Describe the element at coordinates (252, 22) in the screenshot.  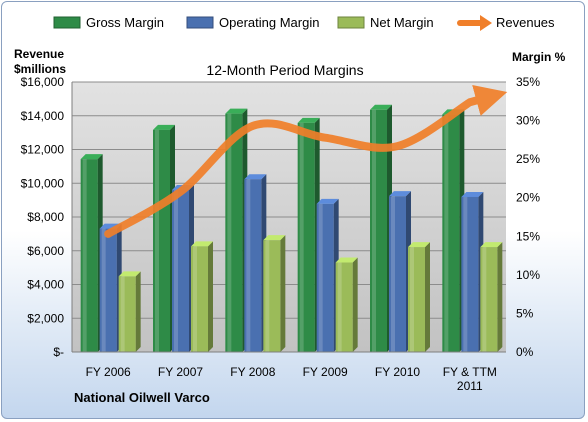
I see `legend-item-operating-margin: Operating Margin` at that location.